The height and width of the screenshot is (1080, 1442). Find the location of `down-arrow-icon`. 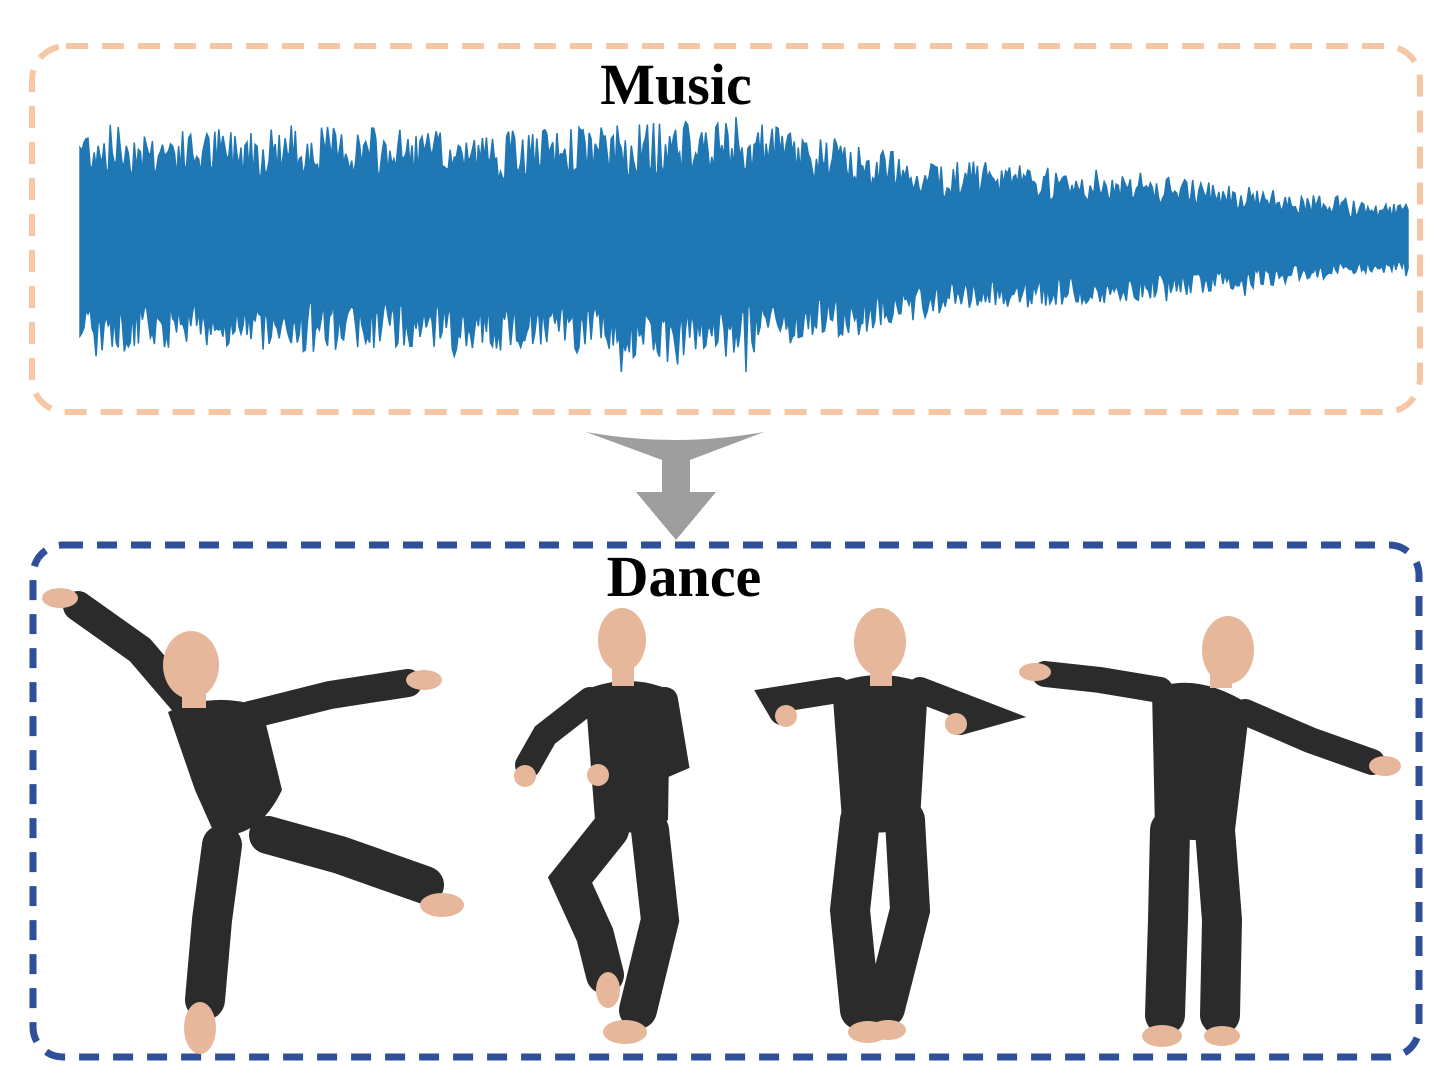

down-arrow-icon is located at coordinates (675, 486).